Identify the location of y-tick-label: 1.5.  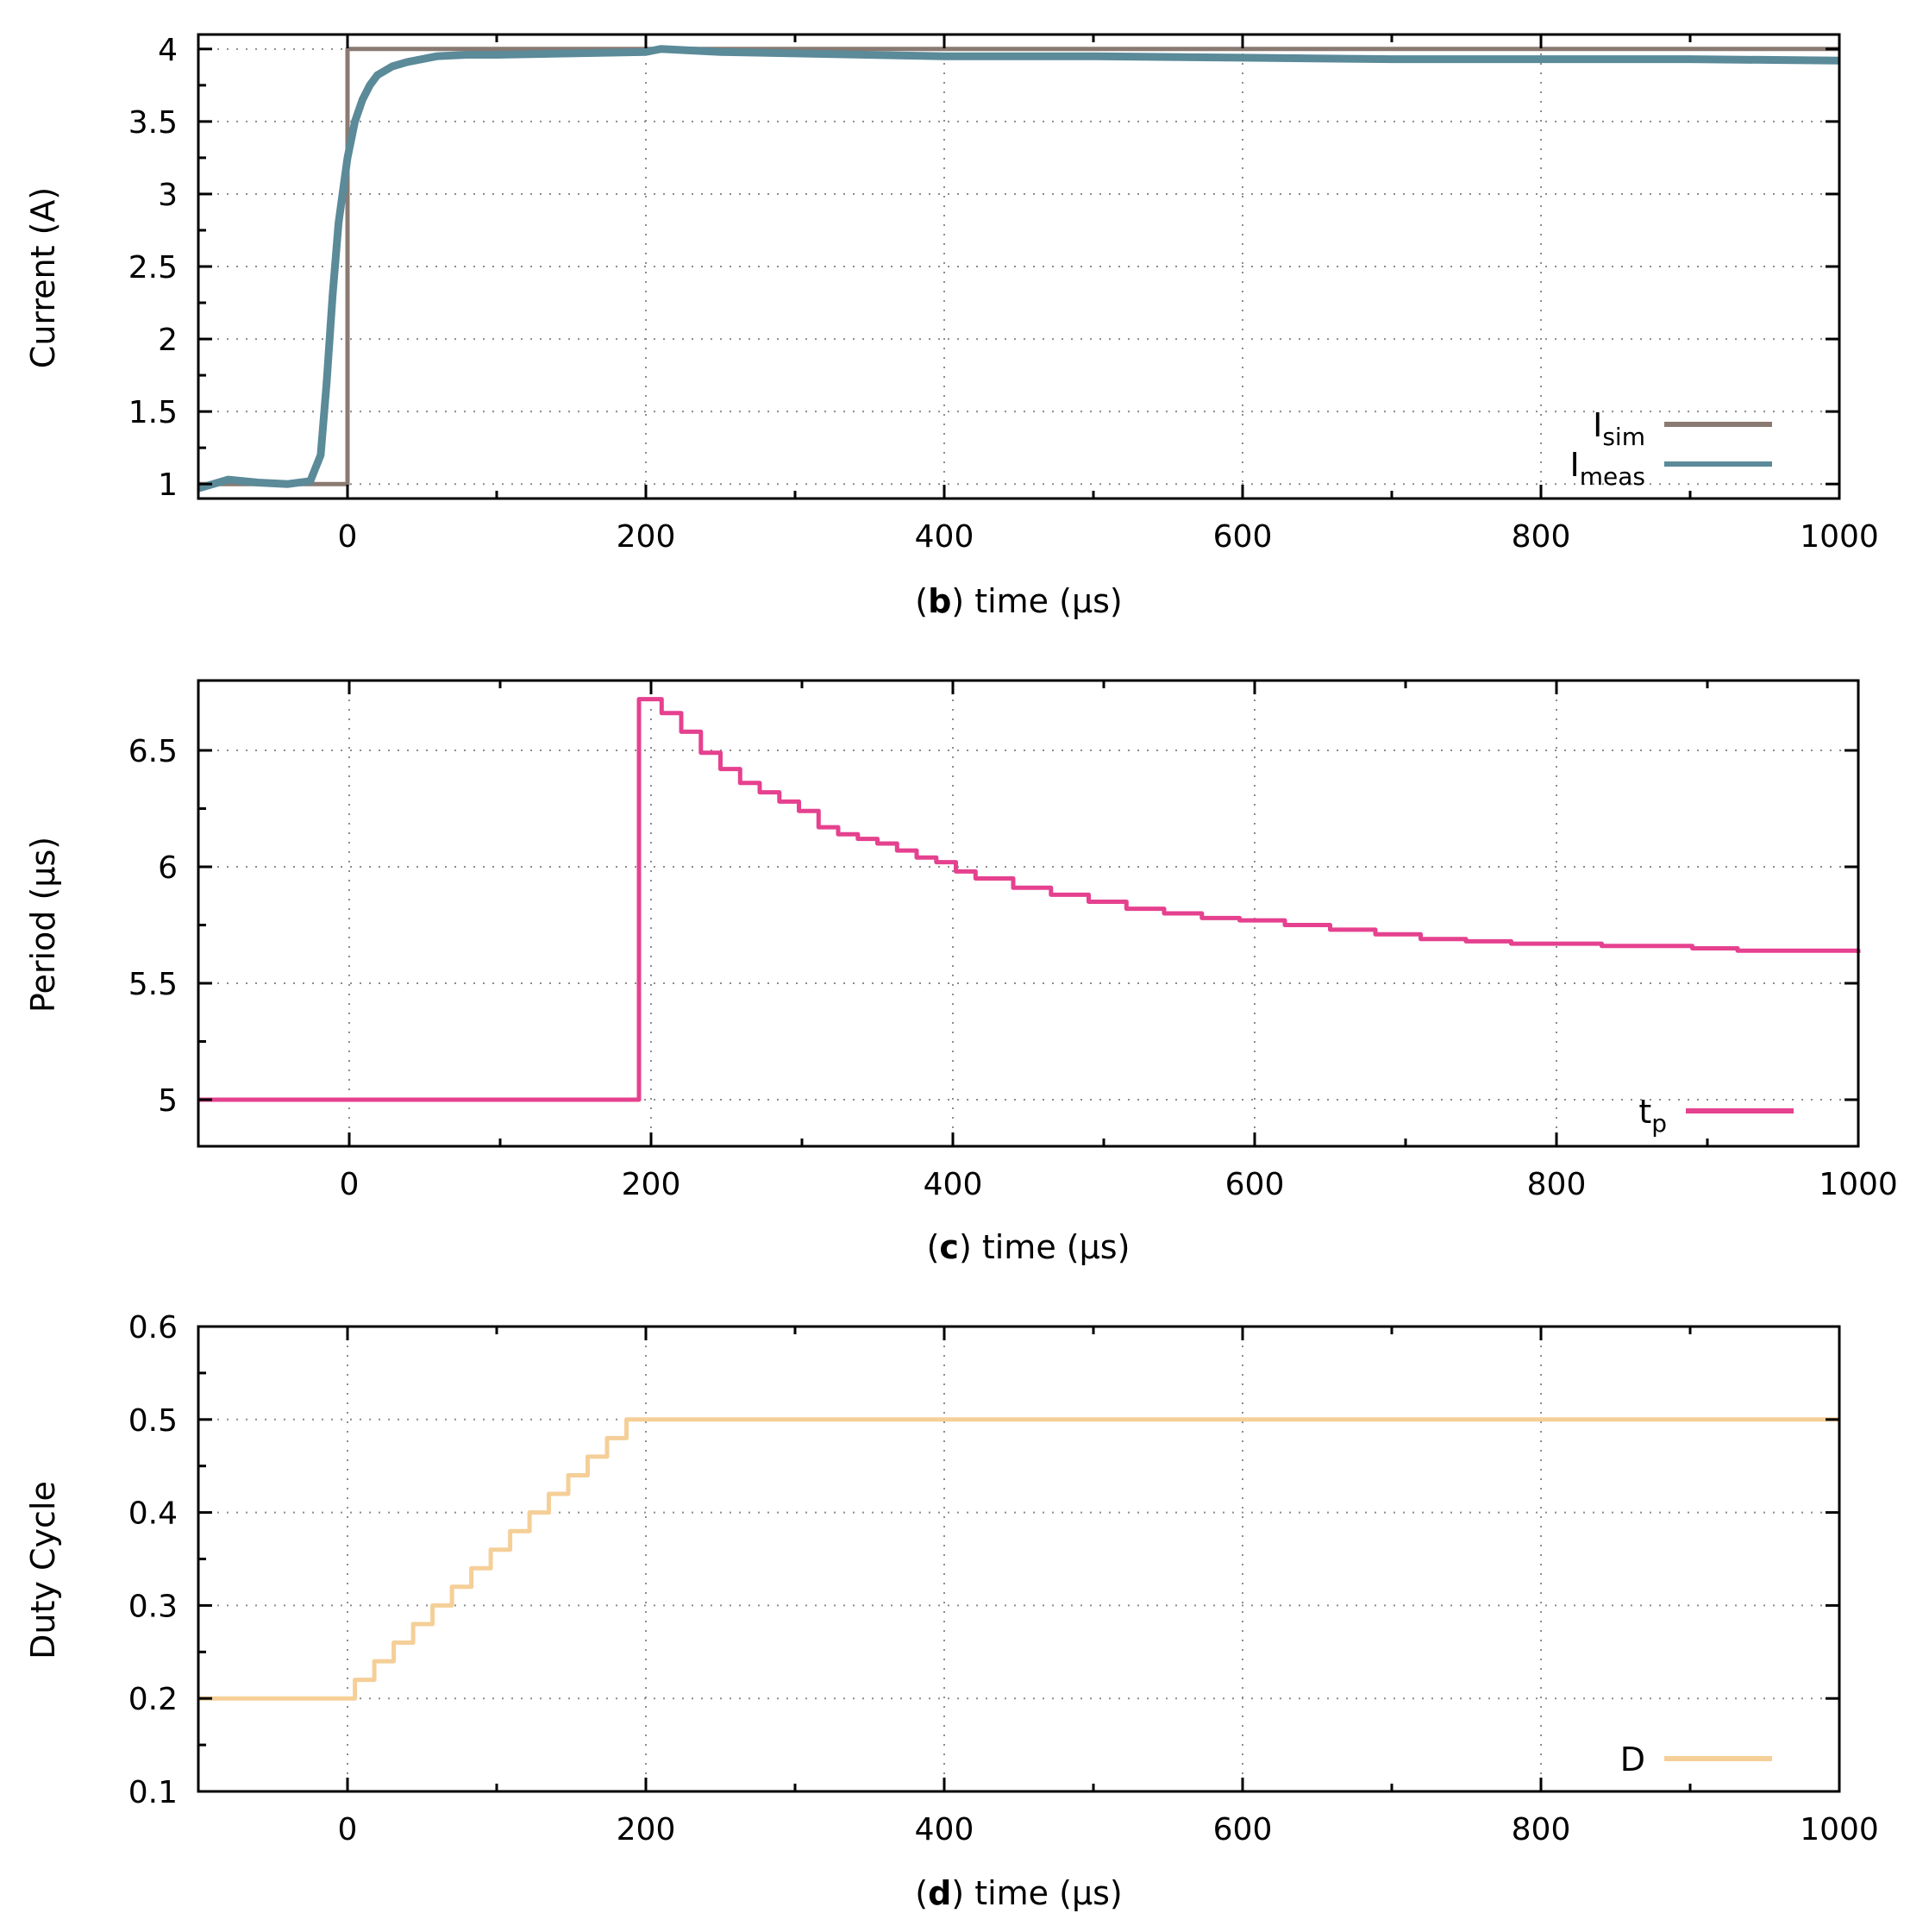
(153, 413).